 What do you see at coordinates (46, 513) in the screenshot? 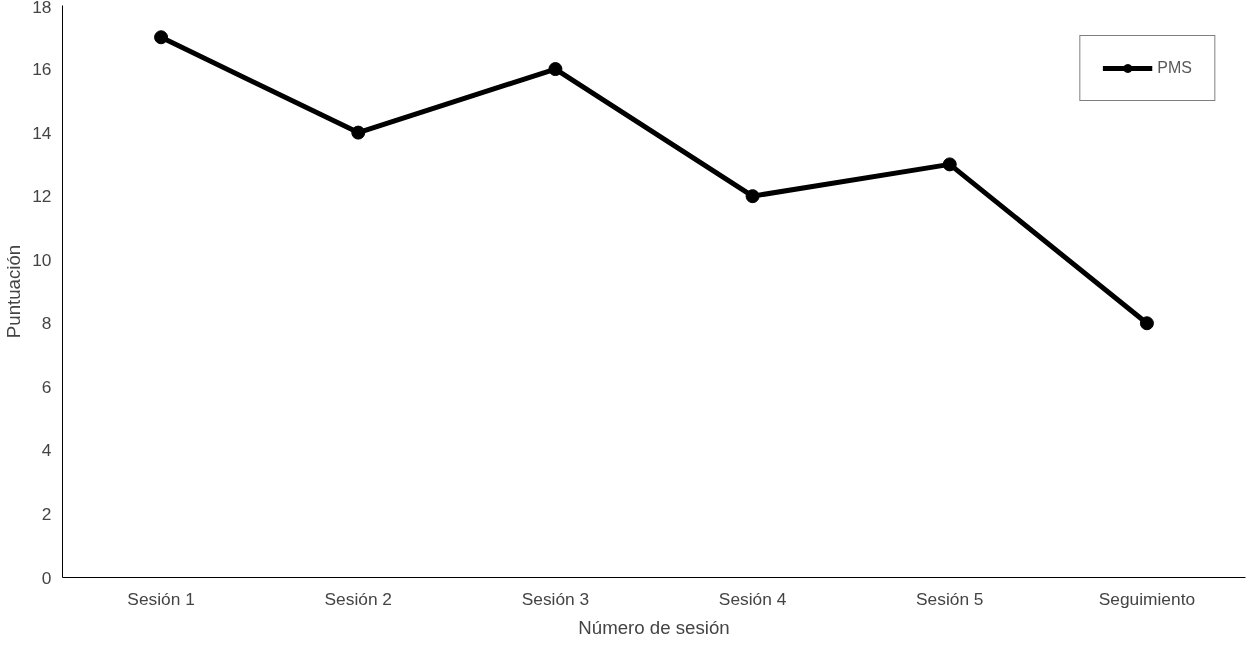
I see `y-tick-label: 2` at bounding box center [46, 513].